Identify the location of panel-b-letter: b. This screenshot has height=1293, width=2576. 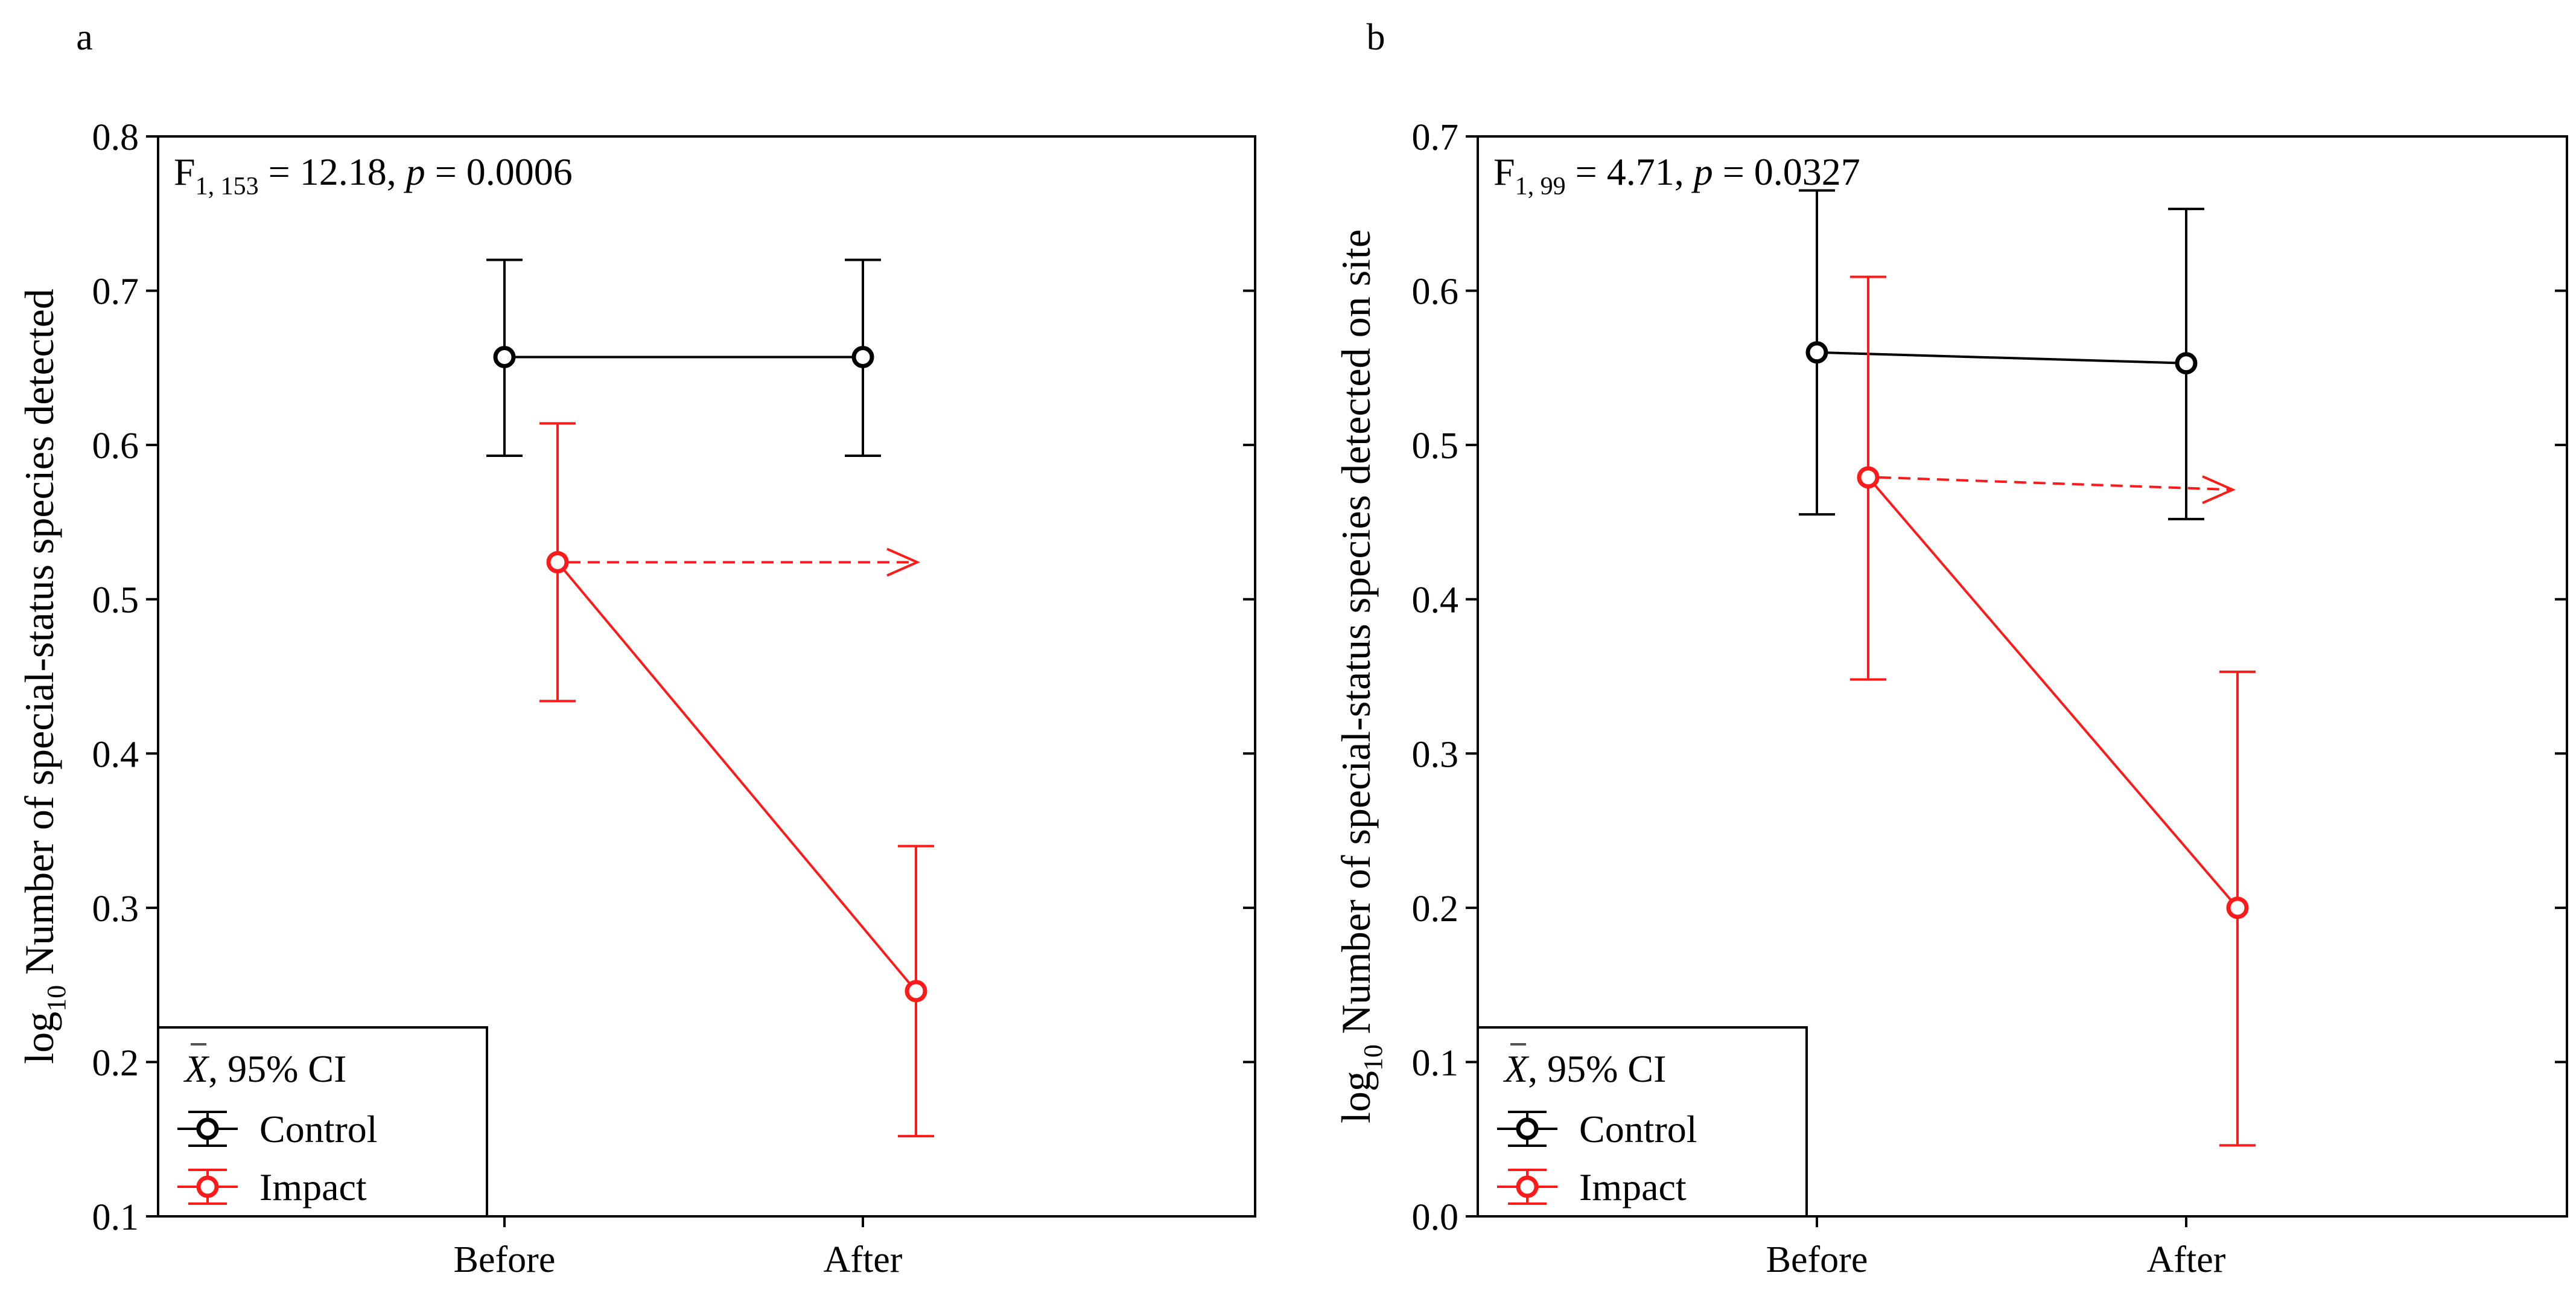
(1376, 37).